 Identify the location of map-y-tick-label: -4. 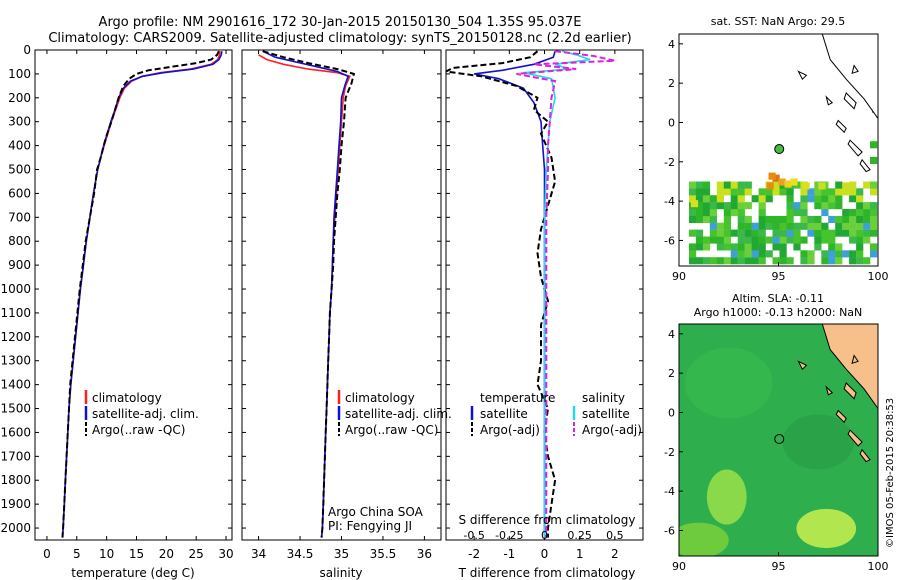
(669, 491).